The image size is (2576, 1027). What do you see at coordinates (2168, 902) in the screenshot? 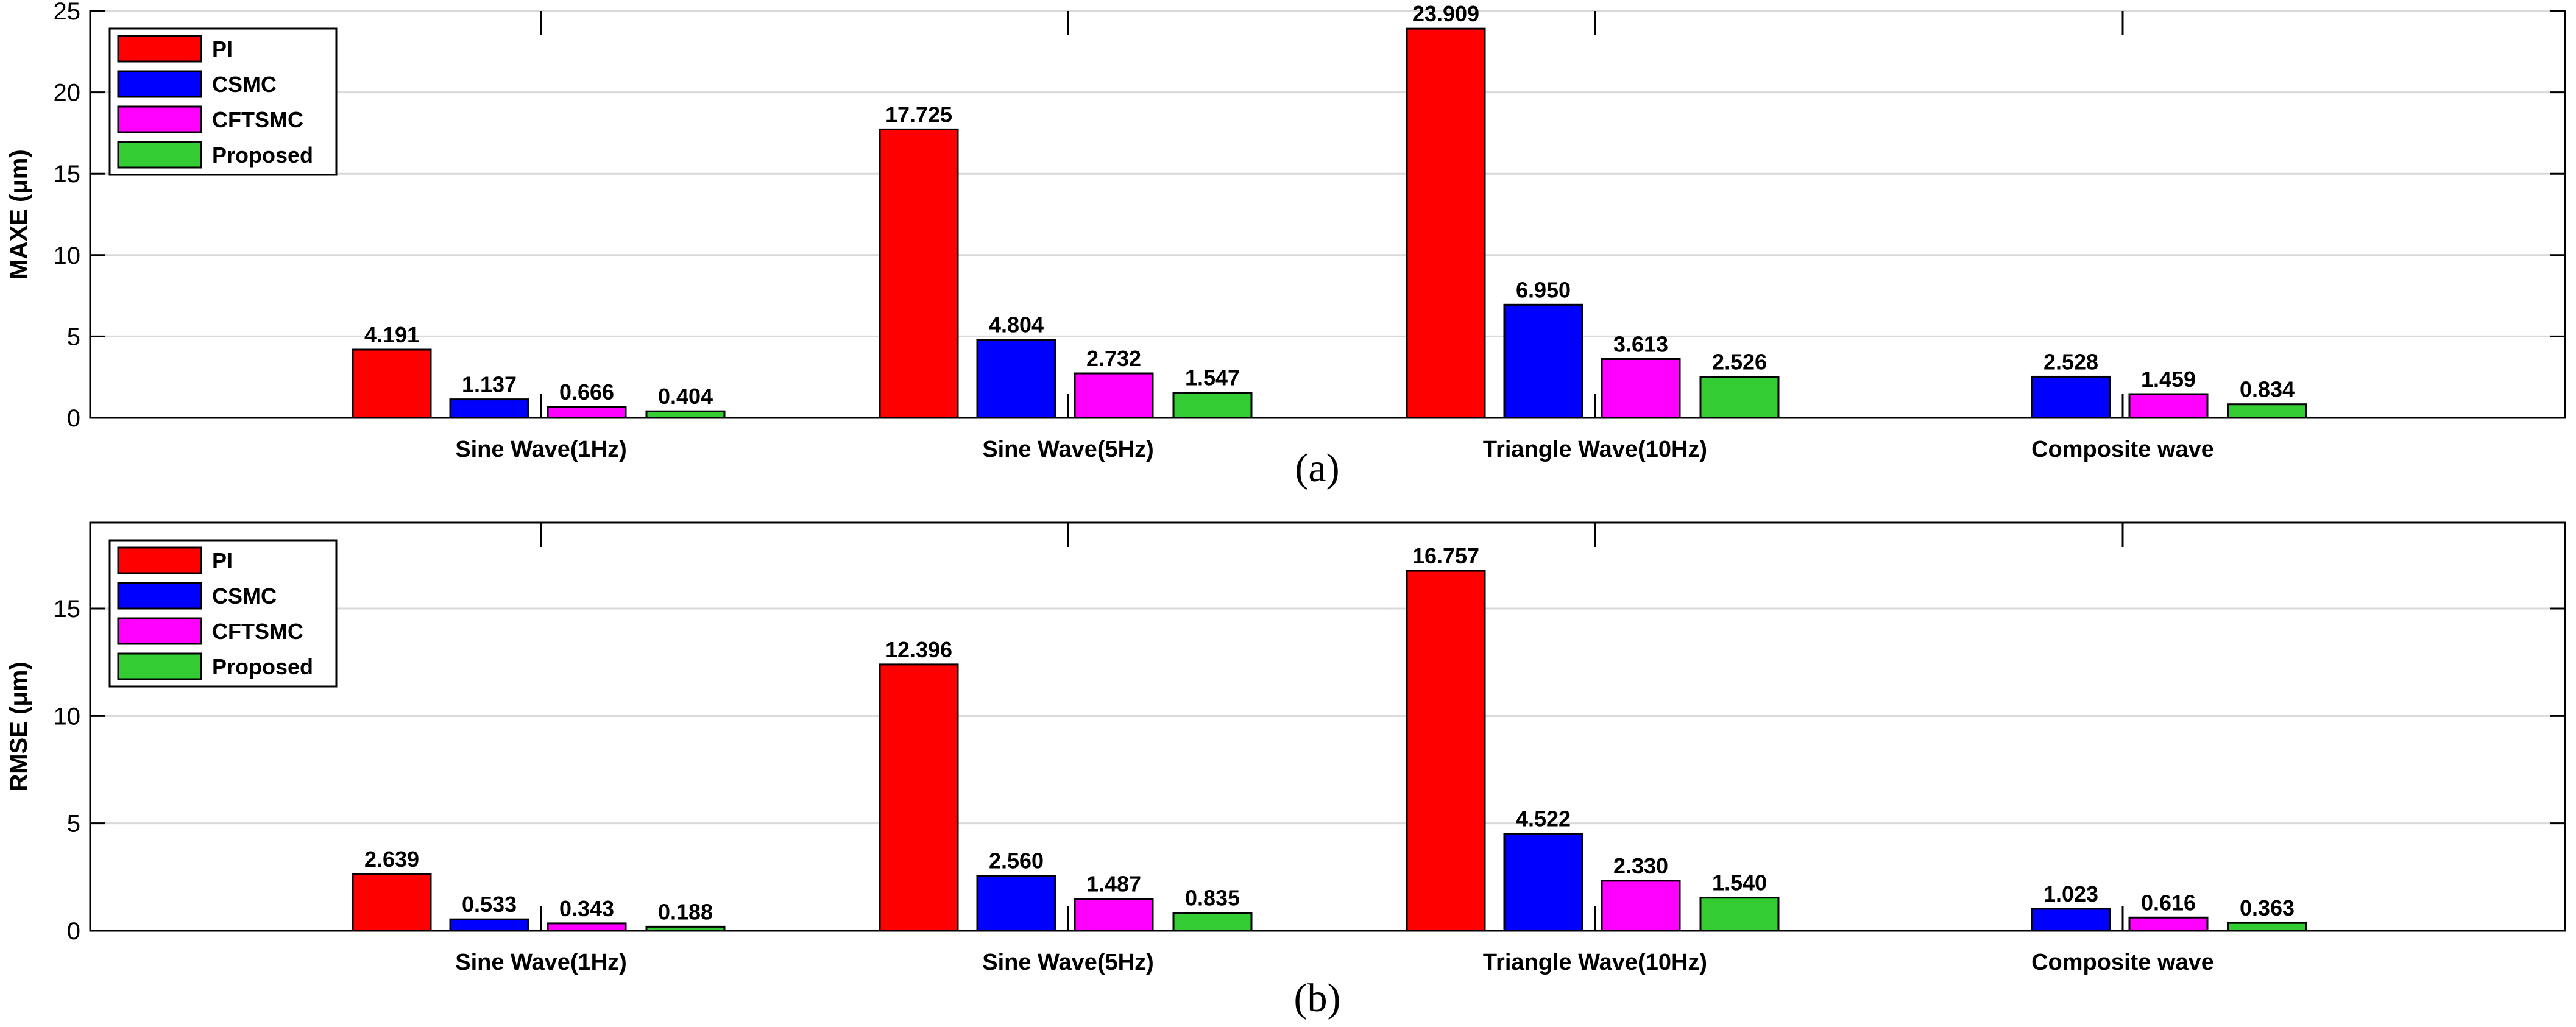
I see `value-label: 0.616` at bounding box center [2168, 902].